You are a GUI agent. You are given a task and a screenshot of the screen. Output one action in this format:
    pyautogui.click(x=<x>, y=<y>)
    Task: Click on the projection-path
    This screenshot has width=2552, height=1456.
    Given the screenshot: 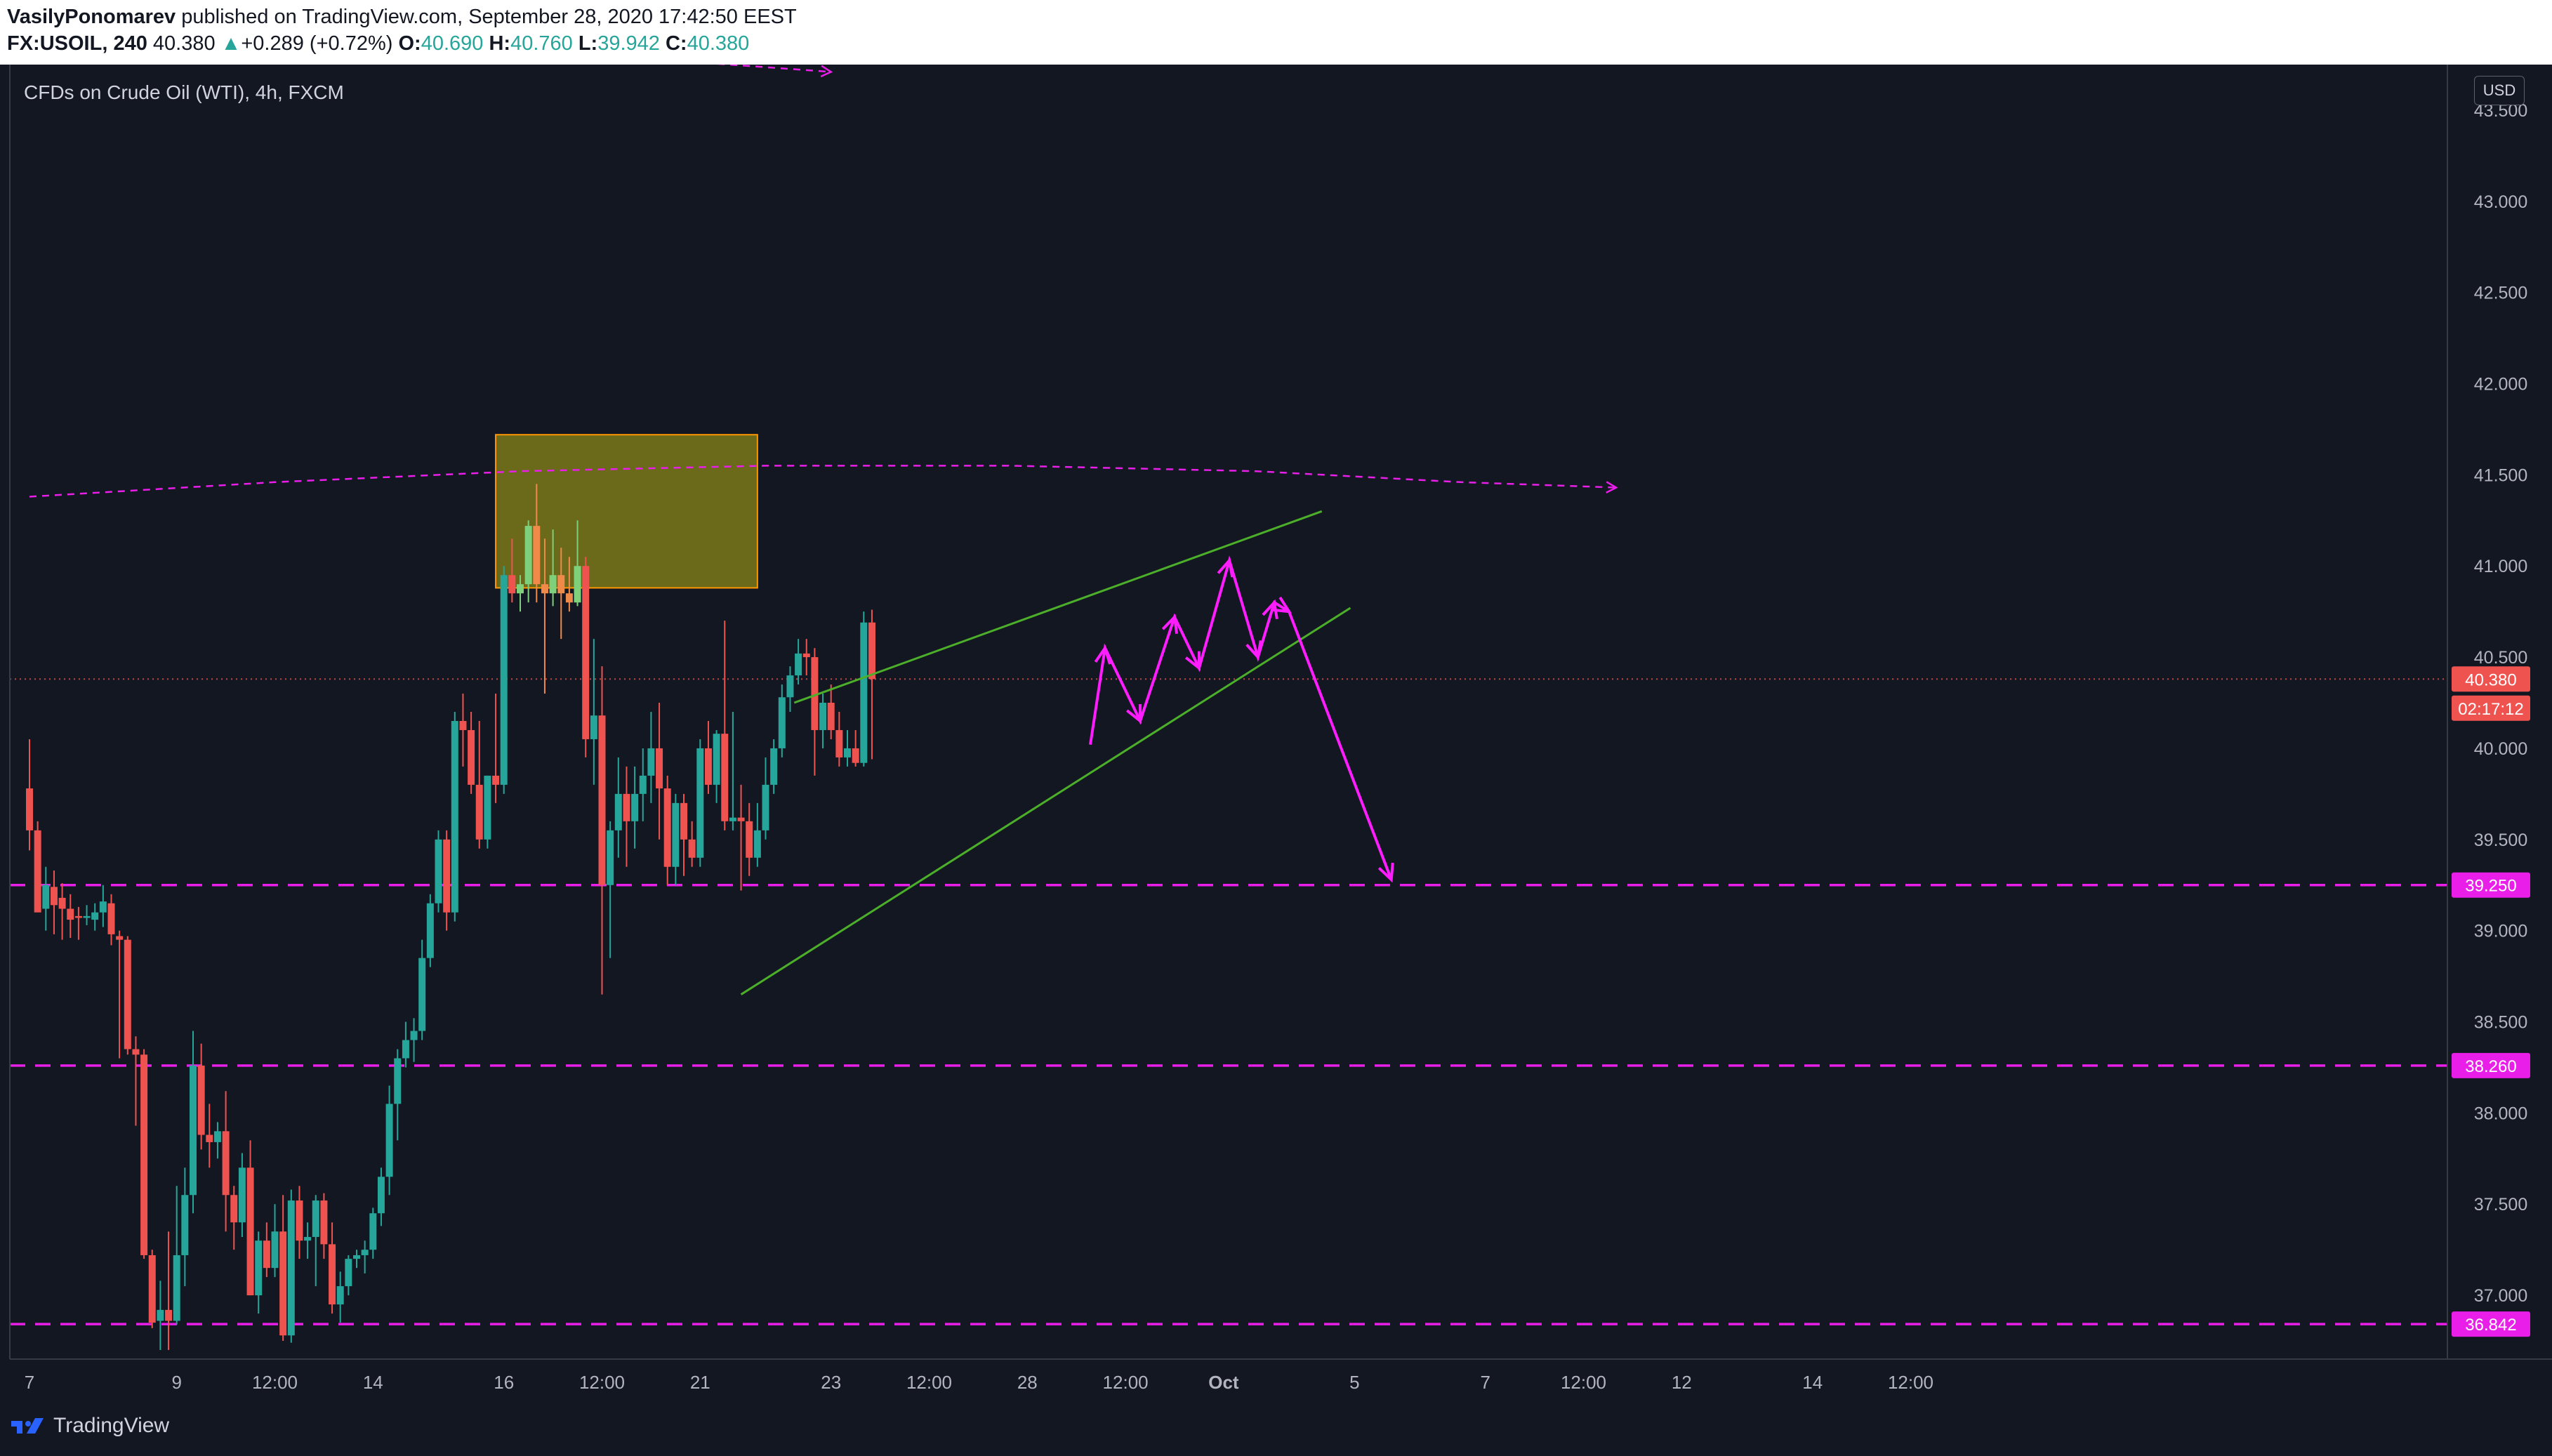 What is the action you would take?
    pyautogui.click(x=1241, y=717)
    